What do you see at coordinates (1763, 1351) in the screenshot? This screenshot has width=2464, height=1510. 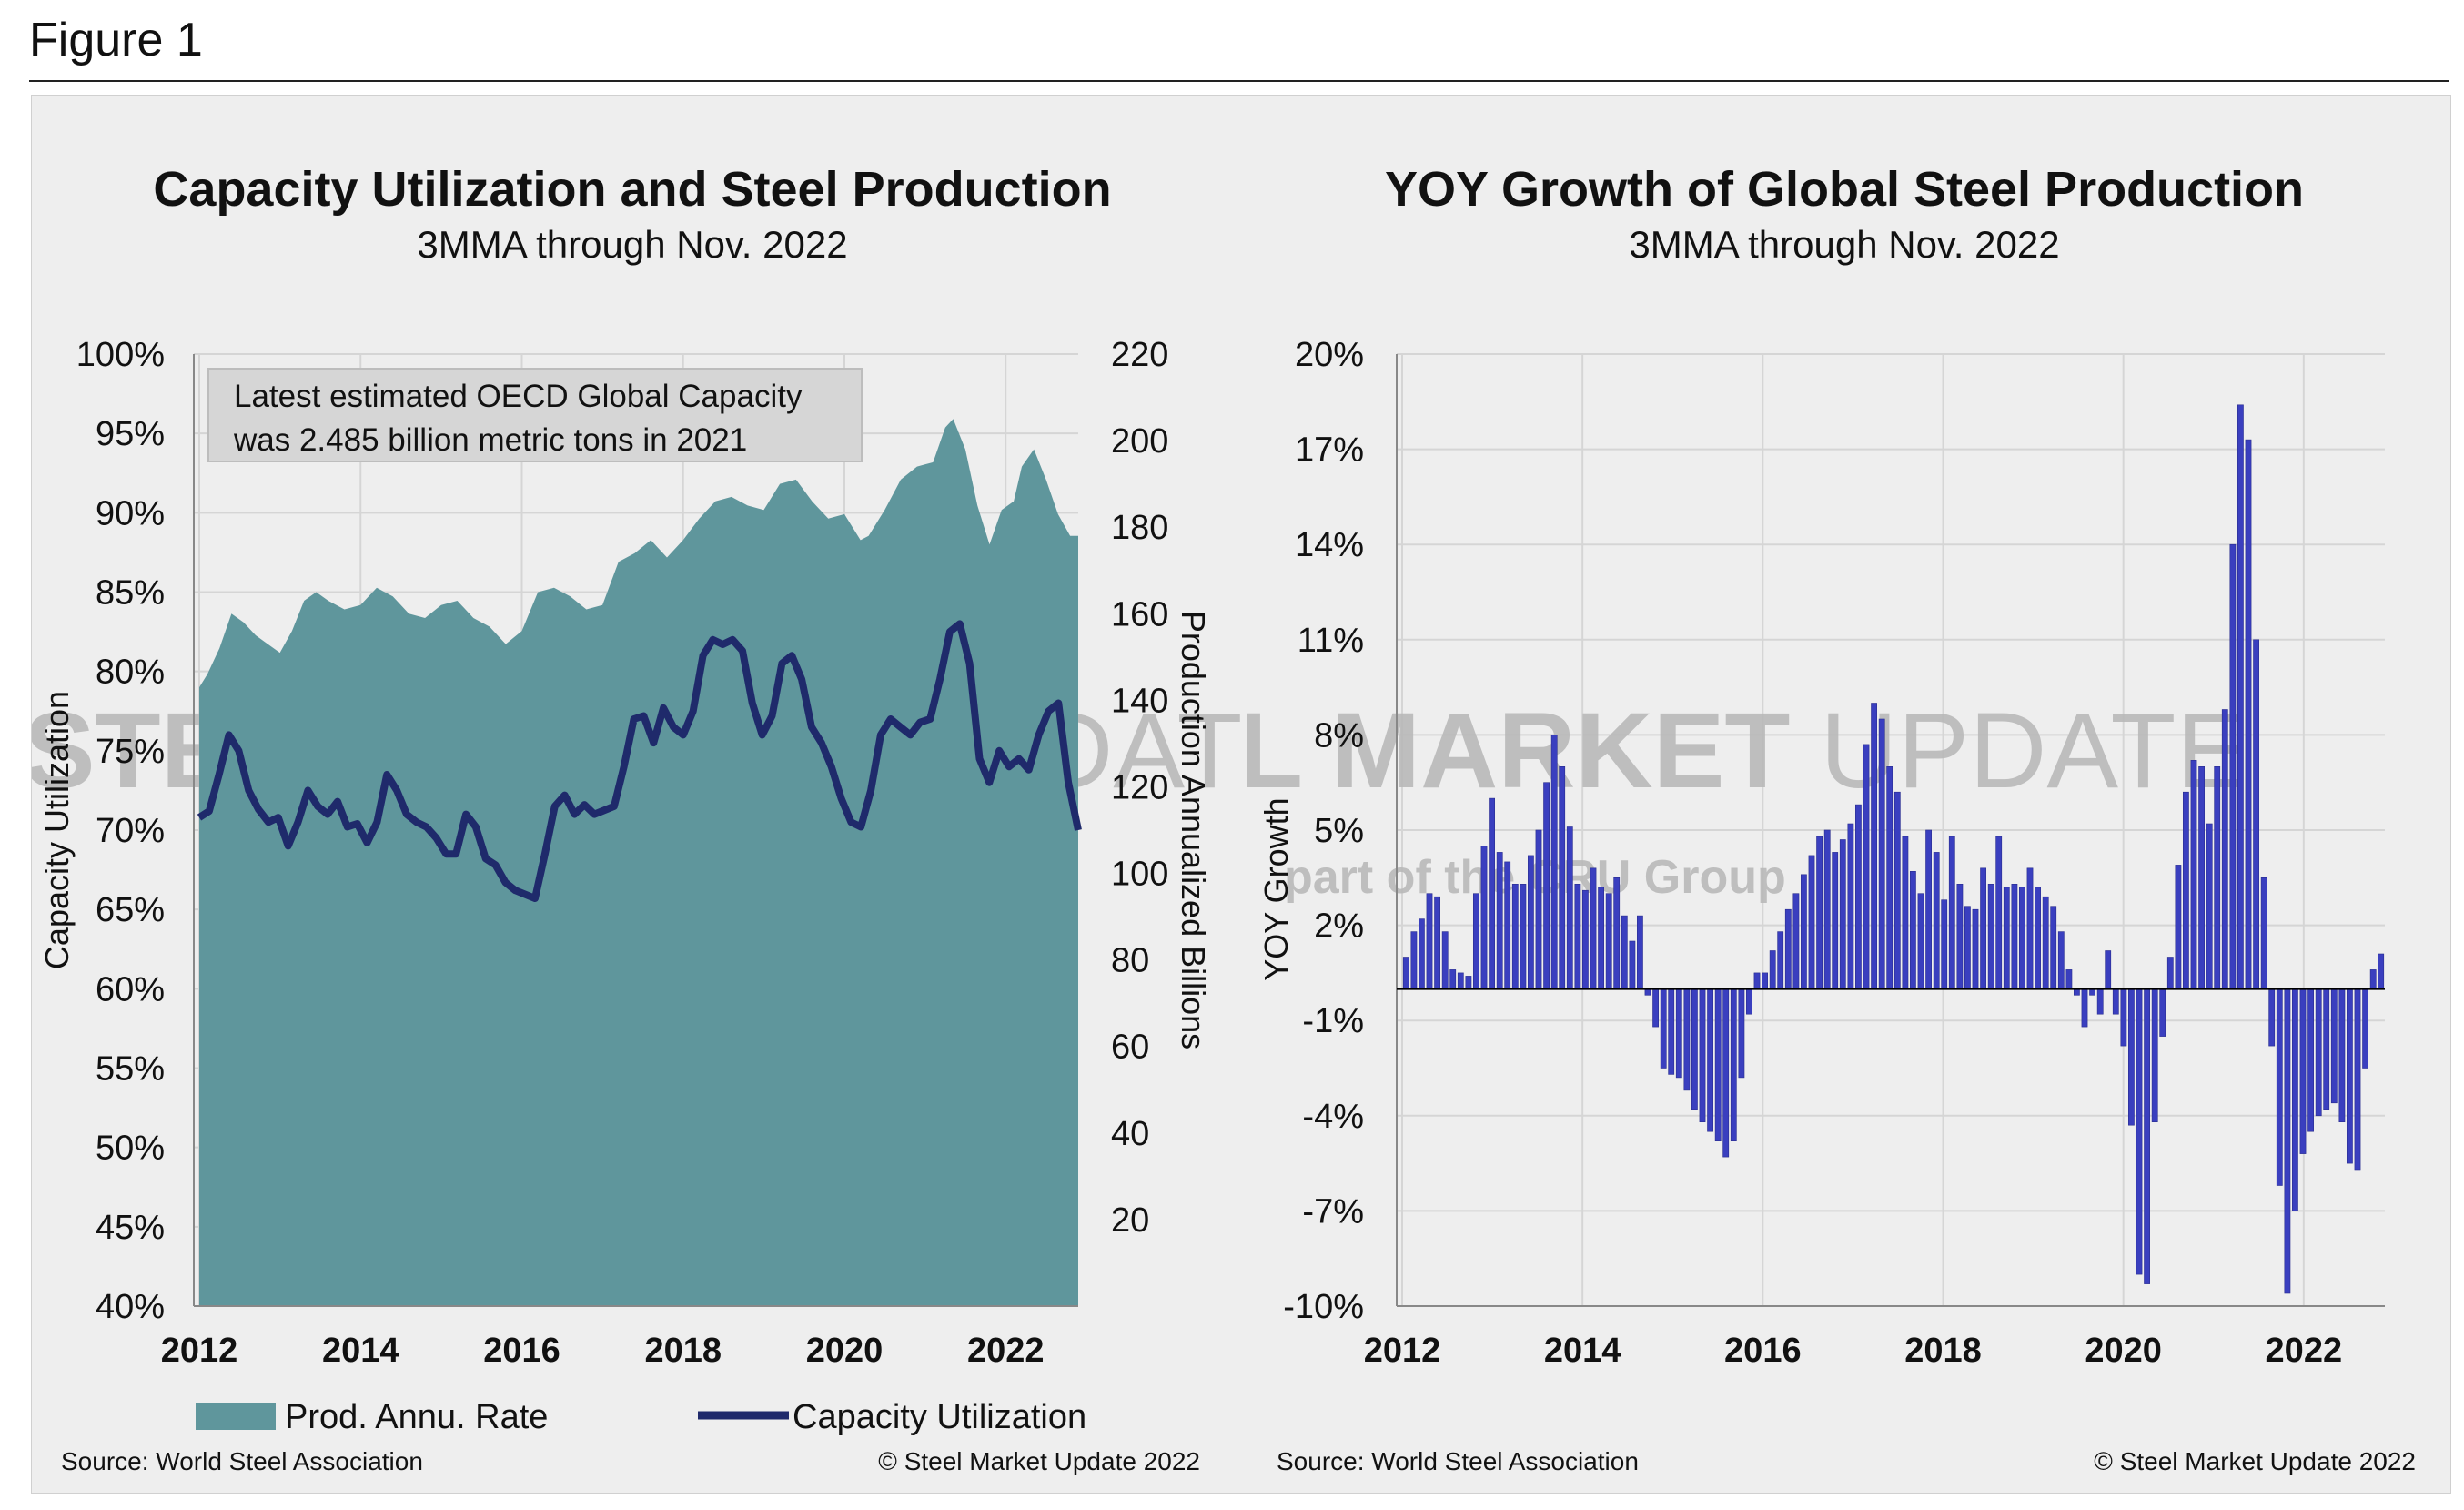 I see `right-x-tick: 2016` at bounding box center [1763, 1351].